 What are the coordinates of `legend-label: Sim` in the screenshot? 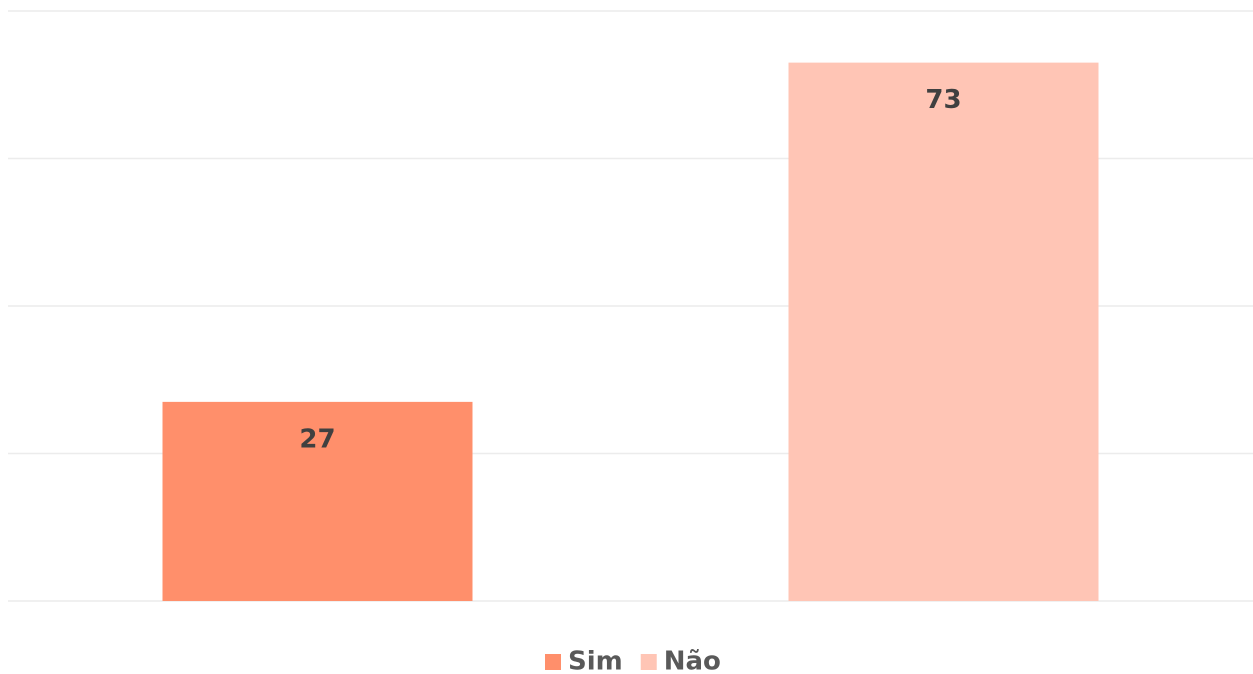 It's located at (595, 660).